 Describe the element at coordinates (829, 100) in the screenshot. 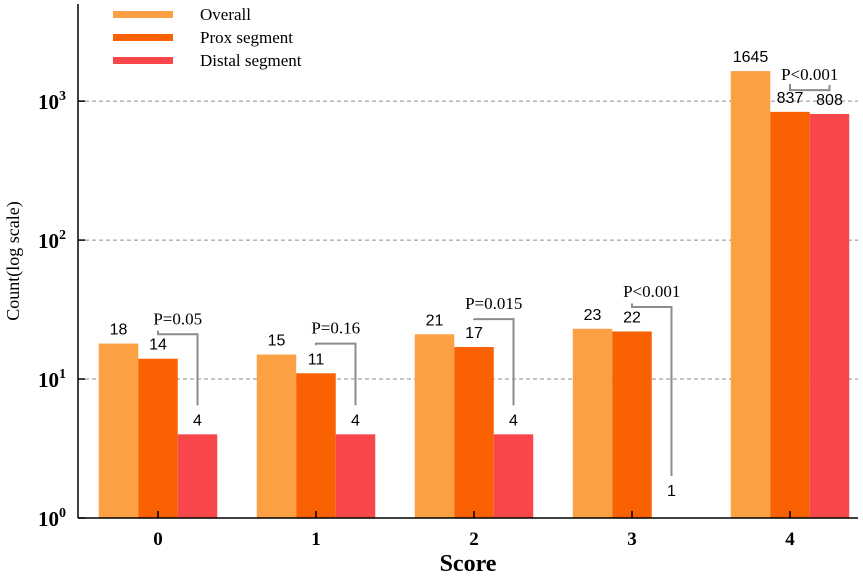

I see `value-label-2-cat-4: 808` at that location.